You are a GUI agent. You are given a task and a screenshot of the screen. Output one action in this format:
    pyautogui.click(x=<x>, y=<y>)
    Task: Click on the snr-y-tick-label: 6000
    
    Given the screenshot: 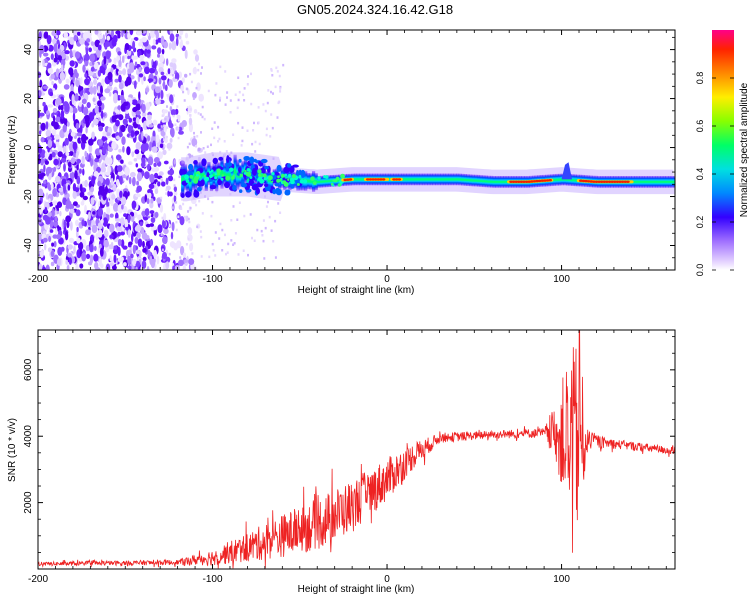 What is the action you would take?
    pyautogui.click(x=28, y=369)
    